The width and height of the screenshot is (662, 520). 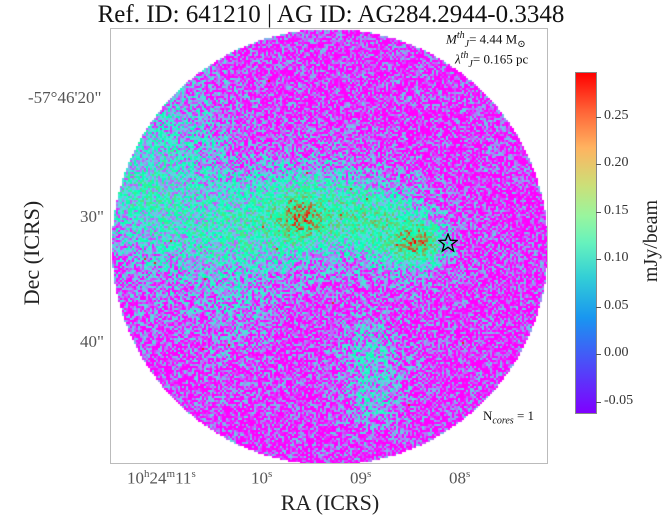 I want to click on x-tick-label: 09s, so click(x=361, y=478).